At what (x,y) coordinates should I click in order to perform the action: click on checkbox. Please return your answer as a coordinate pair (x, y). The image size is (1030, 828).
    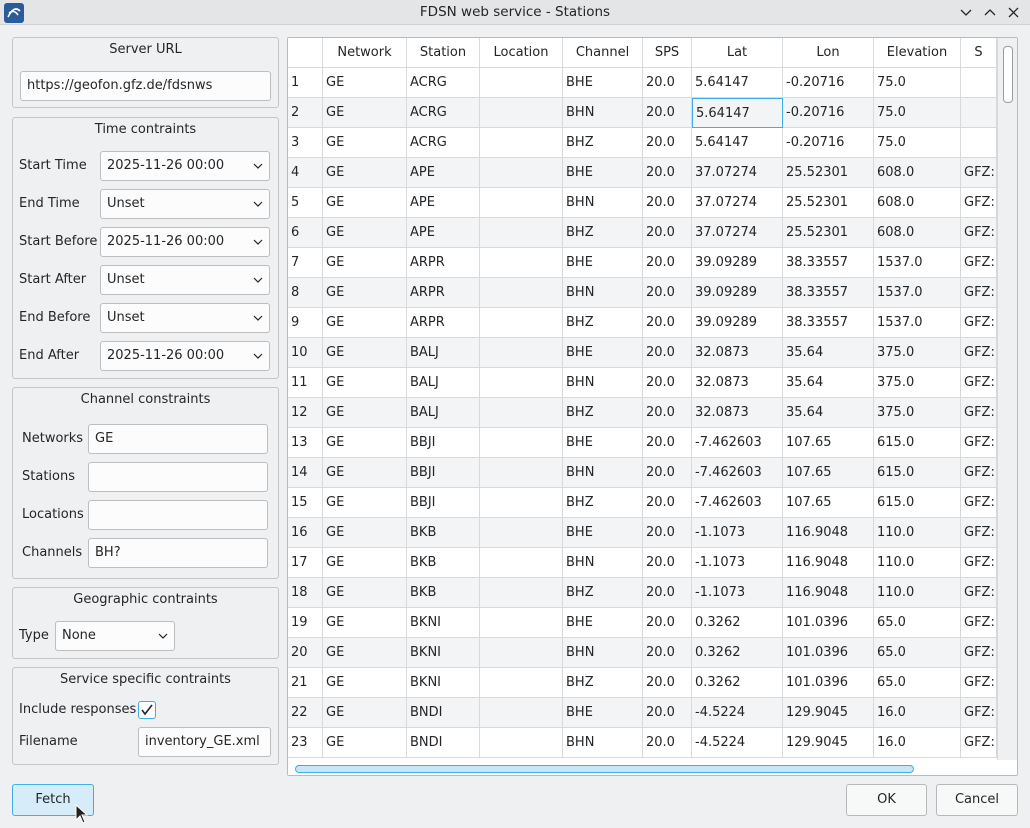
    Looking at the image, I should click on (147, 710).